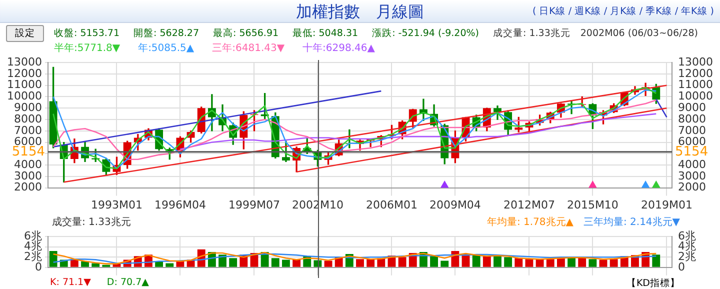  What do you see at coordinates (529, 205) in the screenshot?
I see `x-tick-label: 2012M07` at bounding box center [529, 205].